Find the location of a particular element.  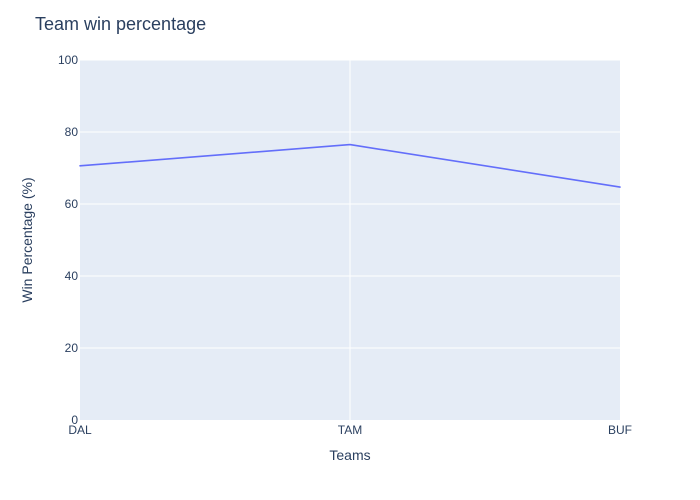

series-layer is located at coordinates (350, 165).